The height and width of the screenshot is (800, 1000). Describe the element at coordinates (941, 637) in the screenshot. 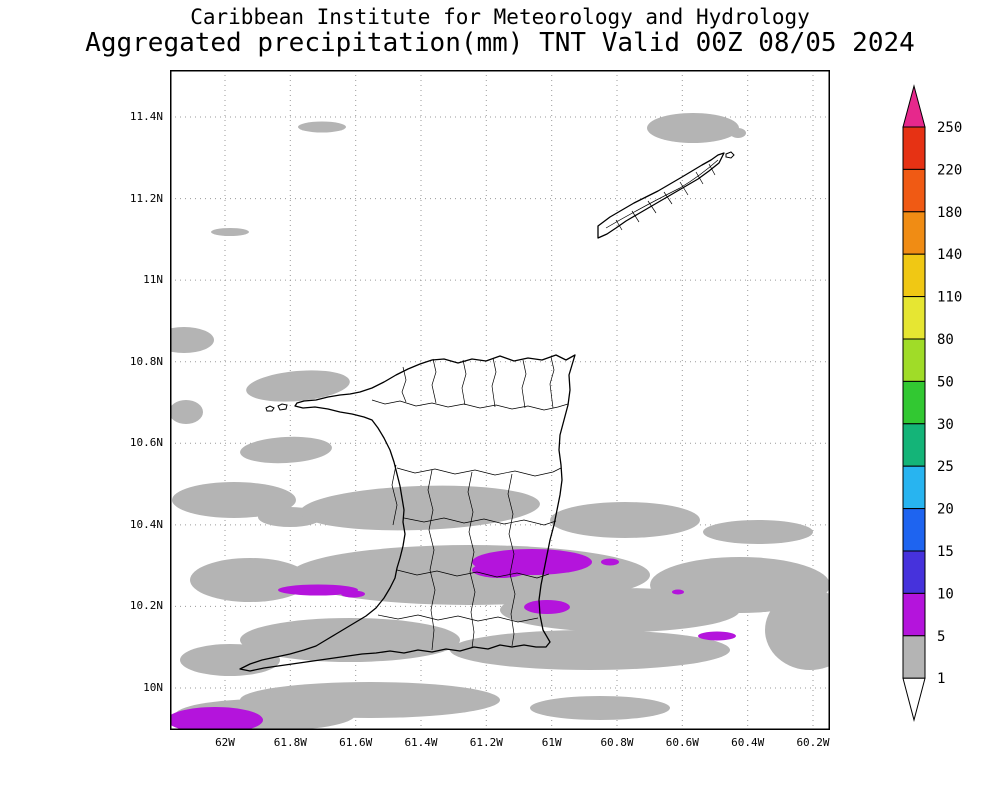

I see `colorbar-tick-label: 5` at that location.